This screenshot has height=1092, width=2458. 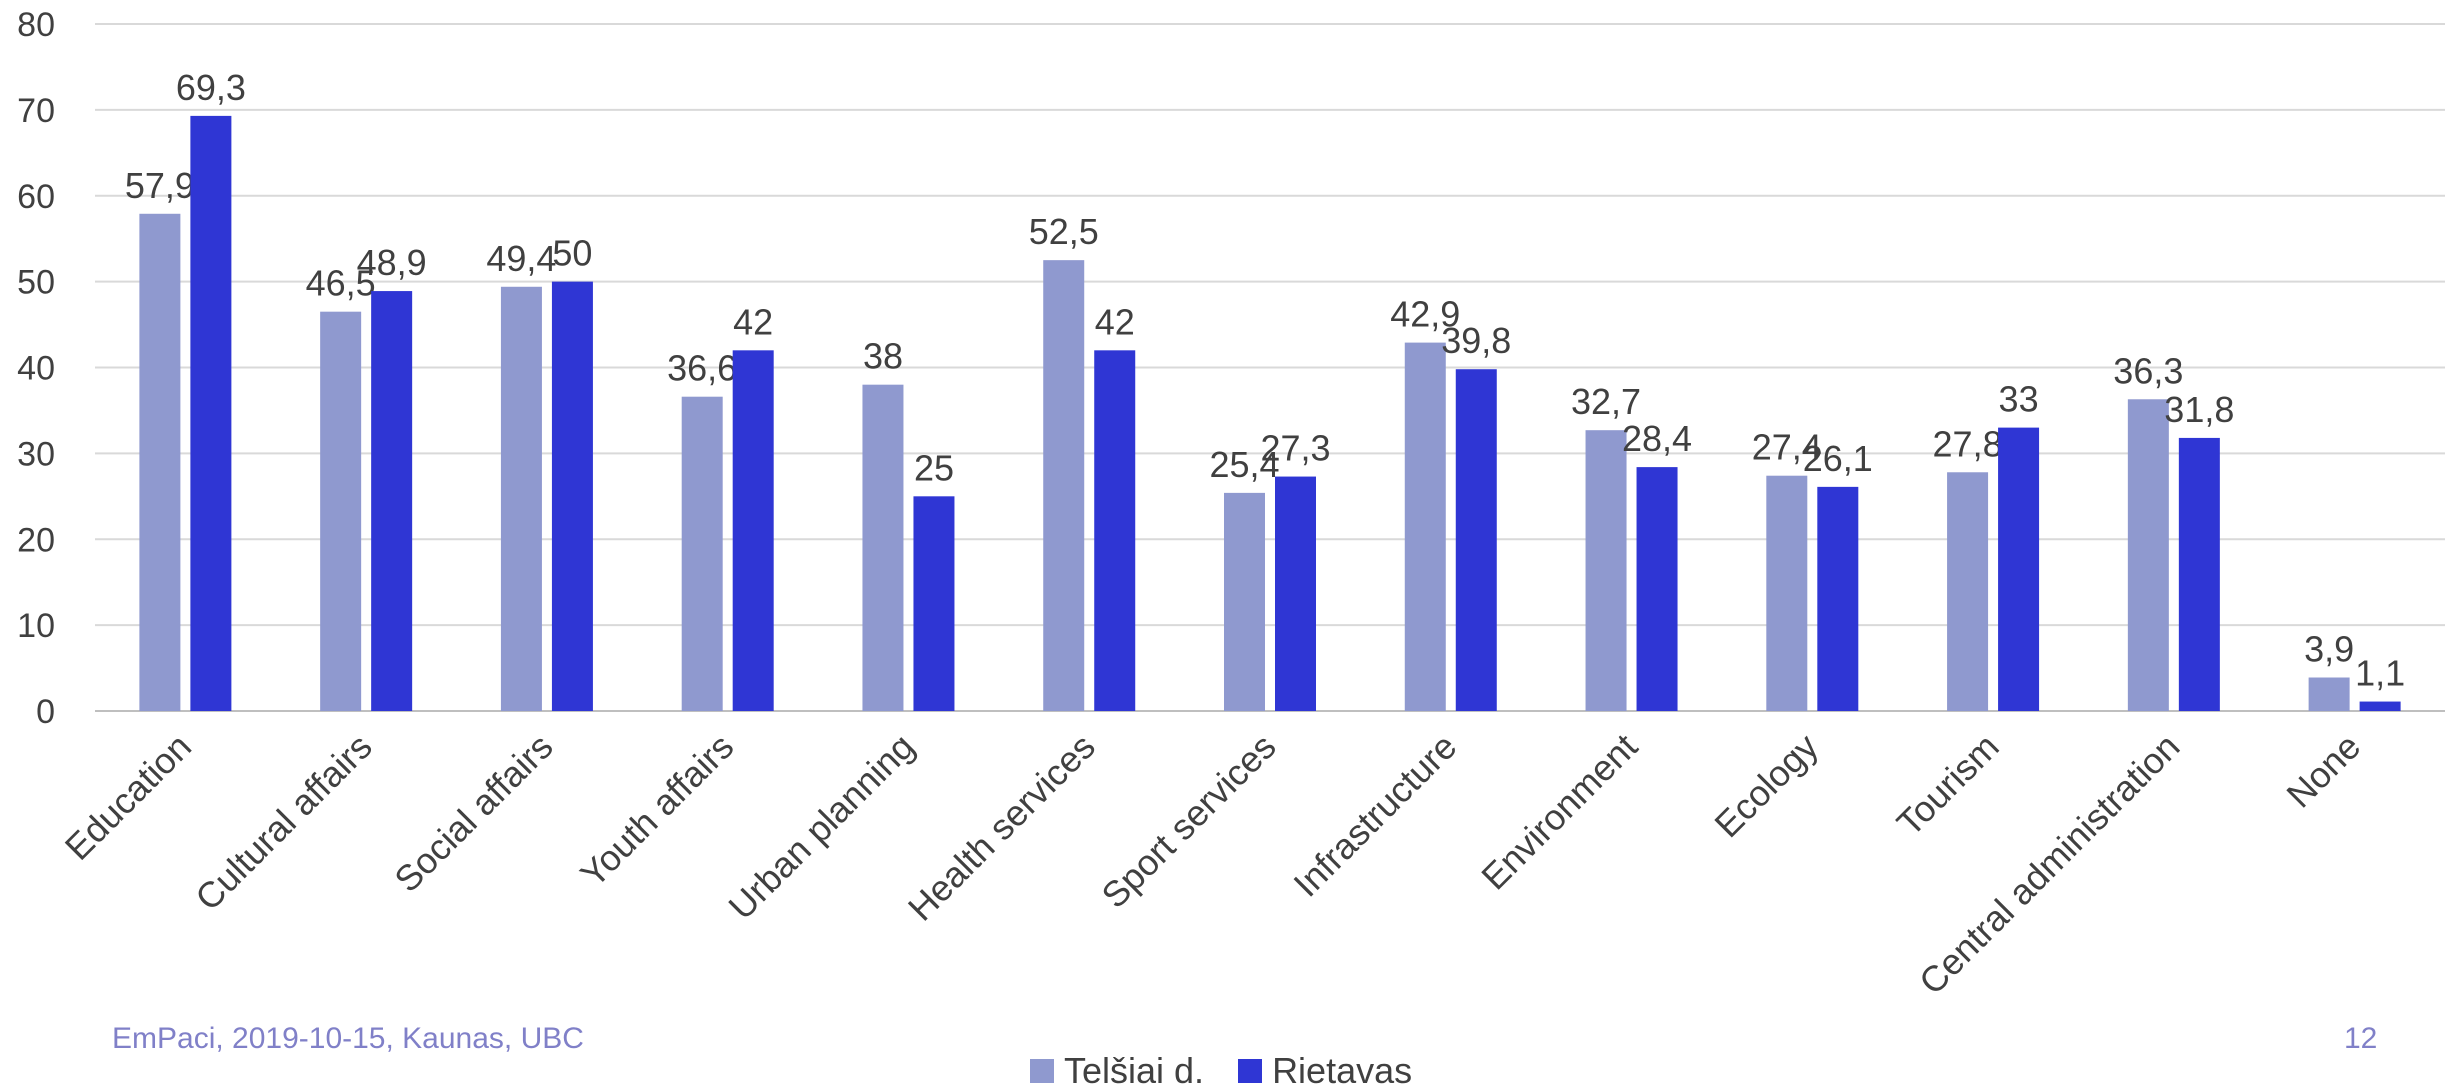 What do you see at coordinates (2361, 1038) in the screenshot?
I see `page-number: 12` at bounding box center [2361, 1038].